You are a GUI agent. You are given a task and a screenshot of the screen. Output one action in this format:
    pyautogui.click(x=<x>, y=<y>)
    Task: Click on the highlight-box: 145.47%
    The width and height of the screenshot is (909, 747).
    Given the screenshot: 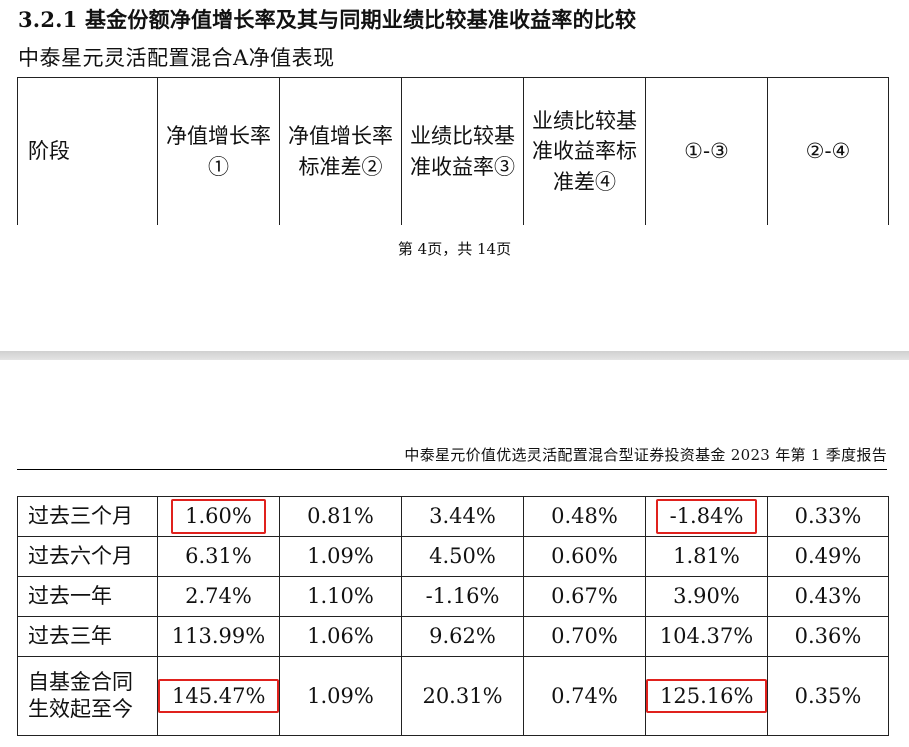 What is the action you would take?
    pyautogui.click(x=219, y=696)
    